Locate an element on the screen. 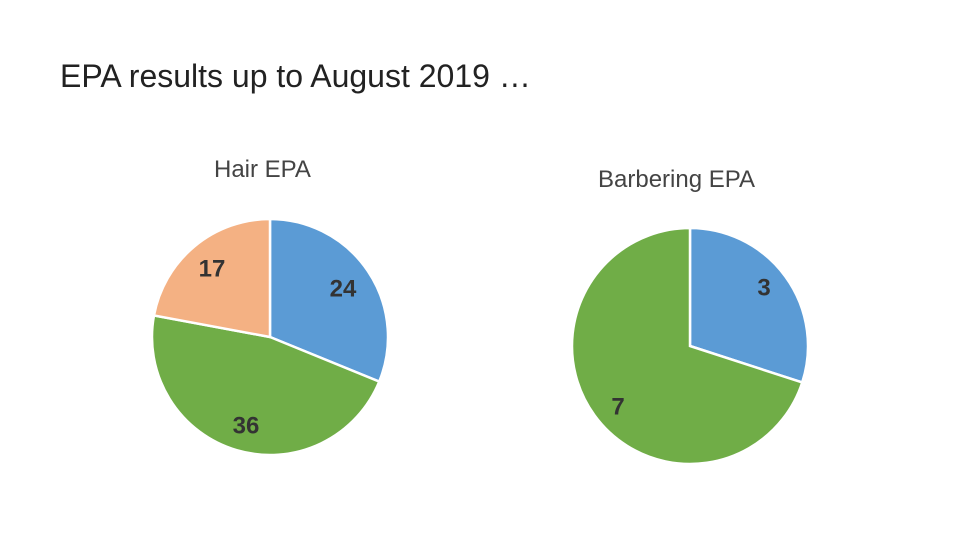 This screenshot has height=540, width=960. barbering-data-label-1: 7 is located at coordinates (617, 406).